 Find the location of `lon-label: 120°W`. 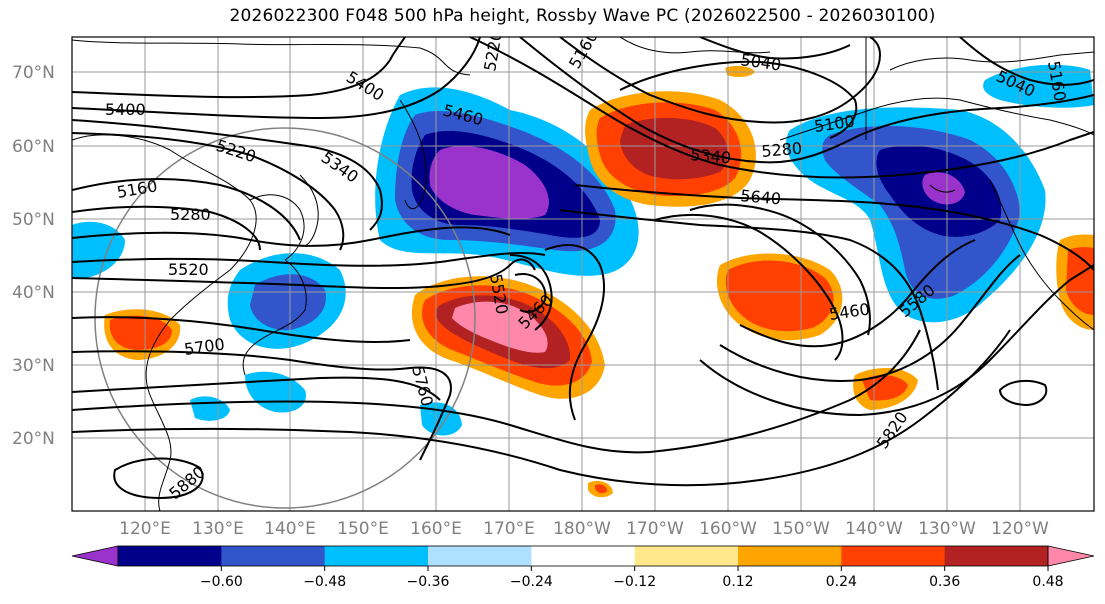

lon-label: 120°W is located at coordinates (1020, 529).